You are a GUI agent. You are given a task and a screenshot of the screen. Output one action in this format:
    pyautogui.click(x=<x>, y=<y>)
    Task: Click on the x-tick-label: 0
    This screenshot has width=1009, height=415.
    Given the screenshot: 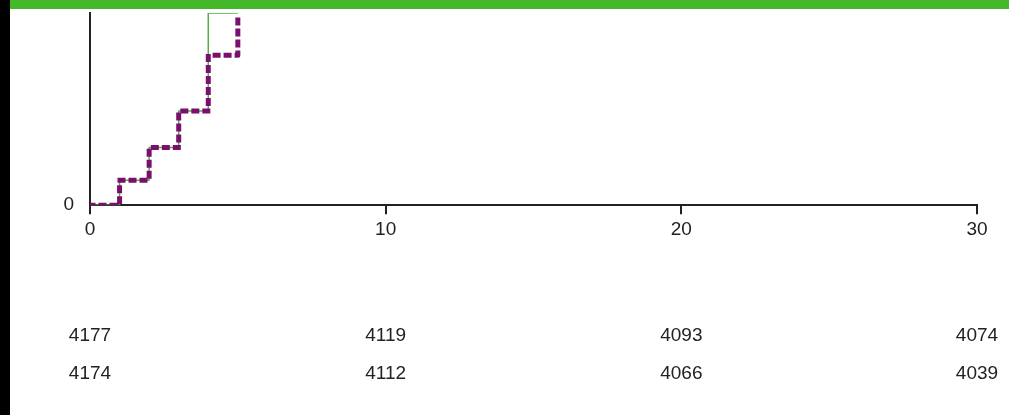 What is the action you would take?
    pyautogui.click(x=90, y=228)
    